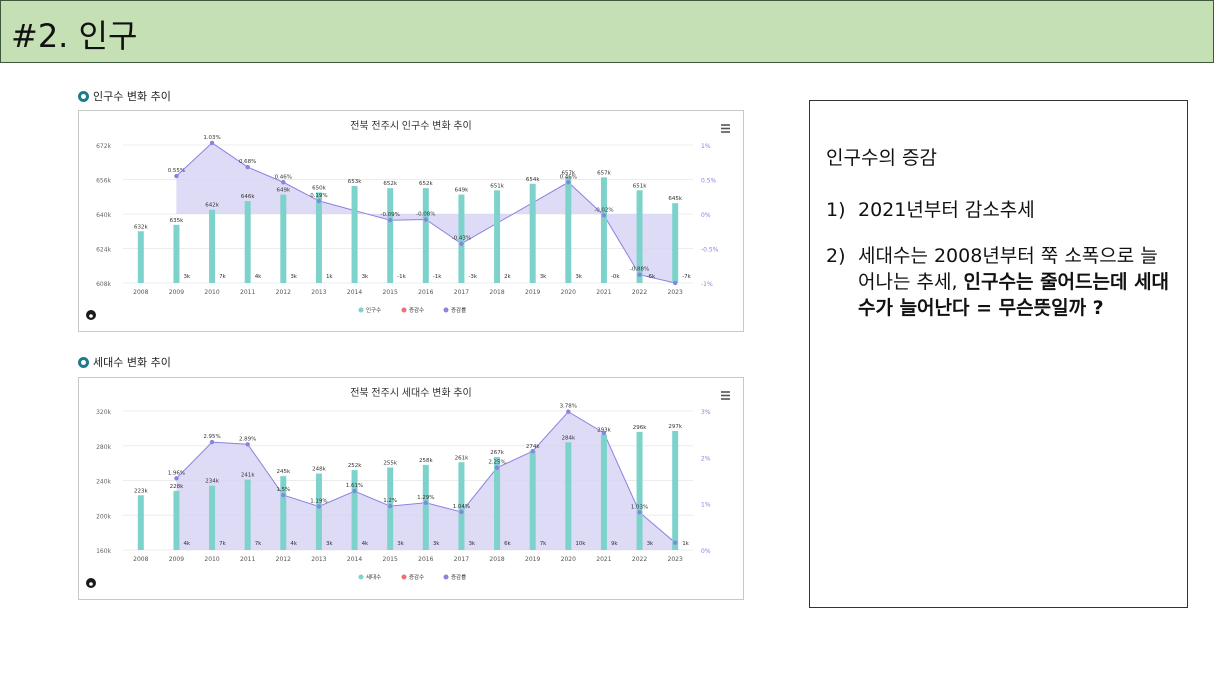 The height and width of the screenshot is (684, 1216). I want to click on bar-value-label: 296k, so click(640, 428).